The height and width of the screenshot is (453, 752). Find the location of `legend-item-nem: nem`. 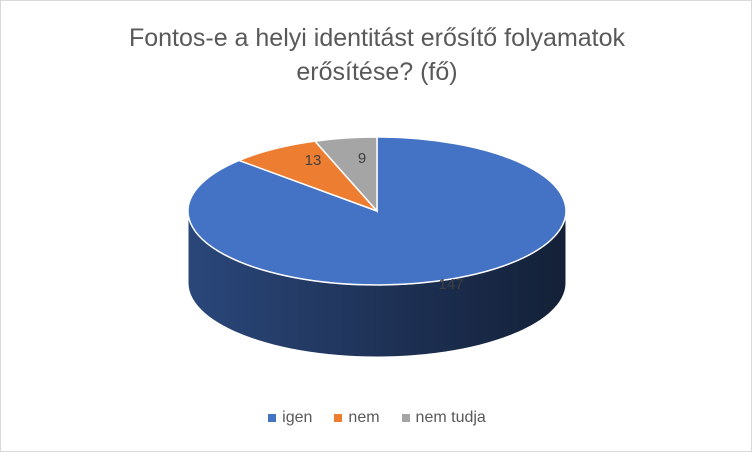

legend-item-nem: nem is located at coordinates (357, 418).